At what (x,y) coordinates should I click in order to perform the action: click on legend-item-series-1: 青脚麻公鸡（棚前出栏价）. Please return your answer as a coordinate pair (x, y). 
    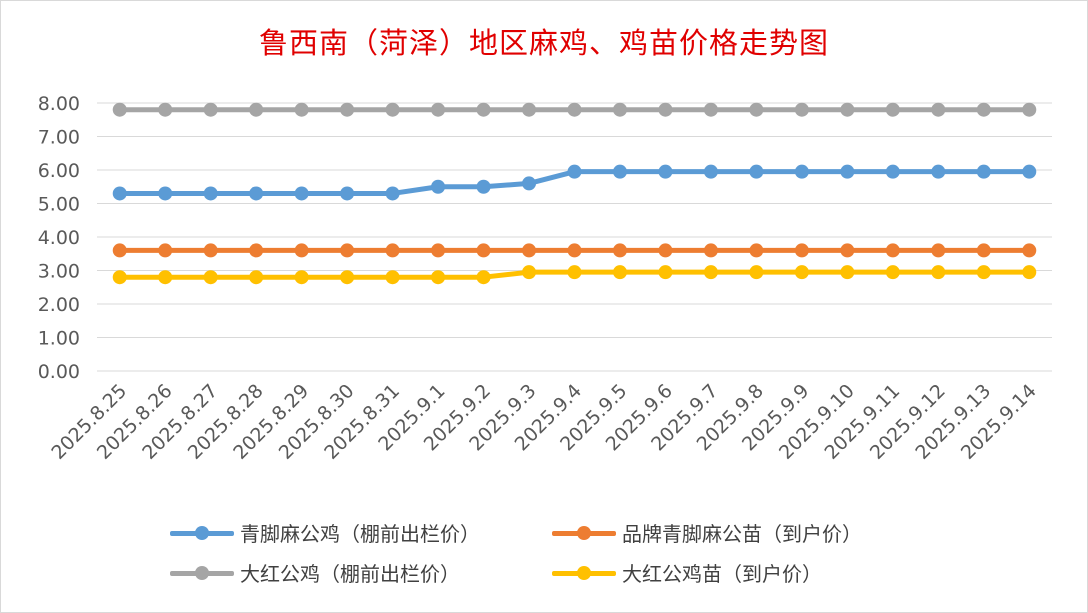
    Looking at the image, I should click on (325, 532).